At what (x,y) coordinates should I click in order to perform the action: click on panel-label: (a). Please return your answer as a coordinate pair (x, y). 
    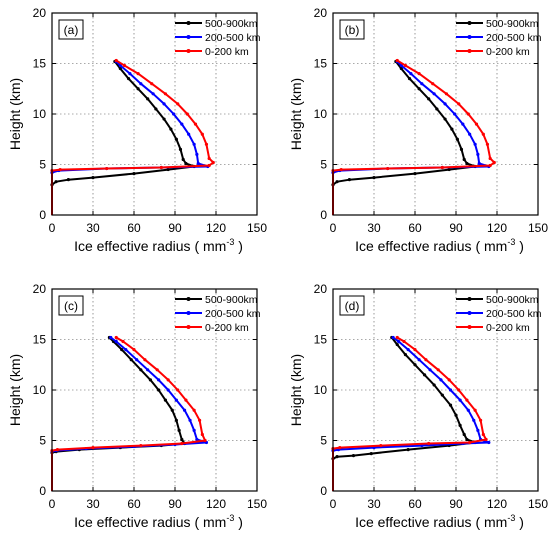
    Looking at the image, I should click on (71, 30).